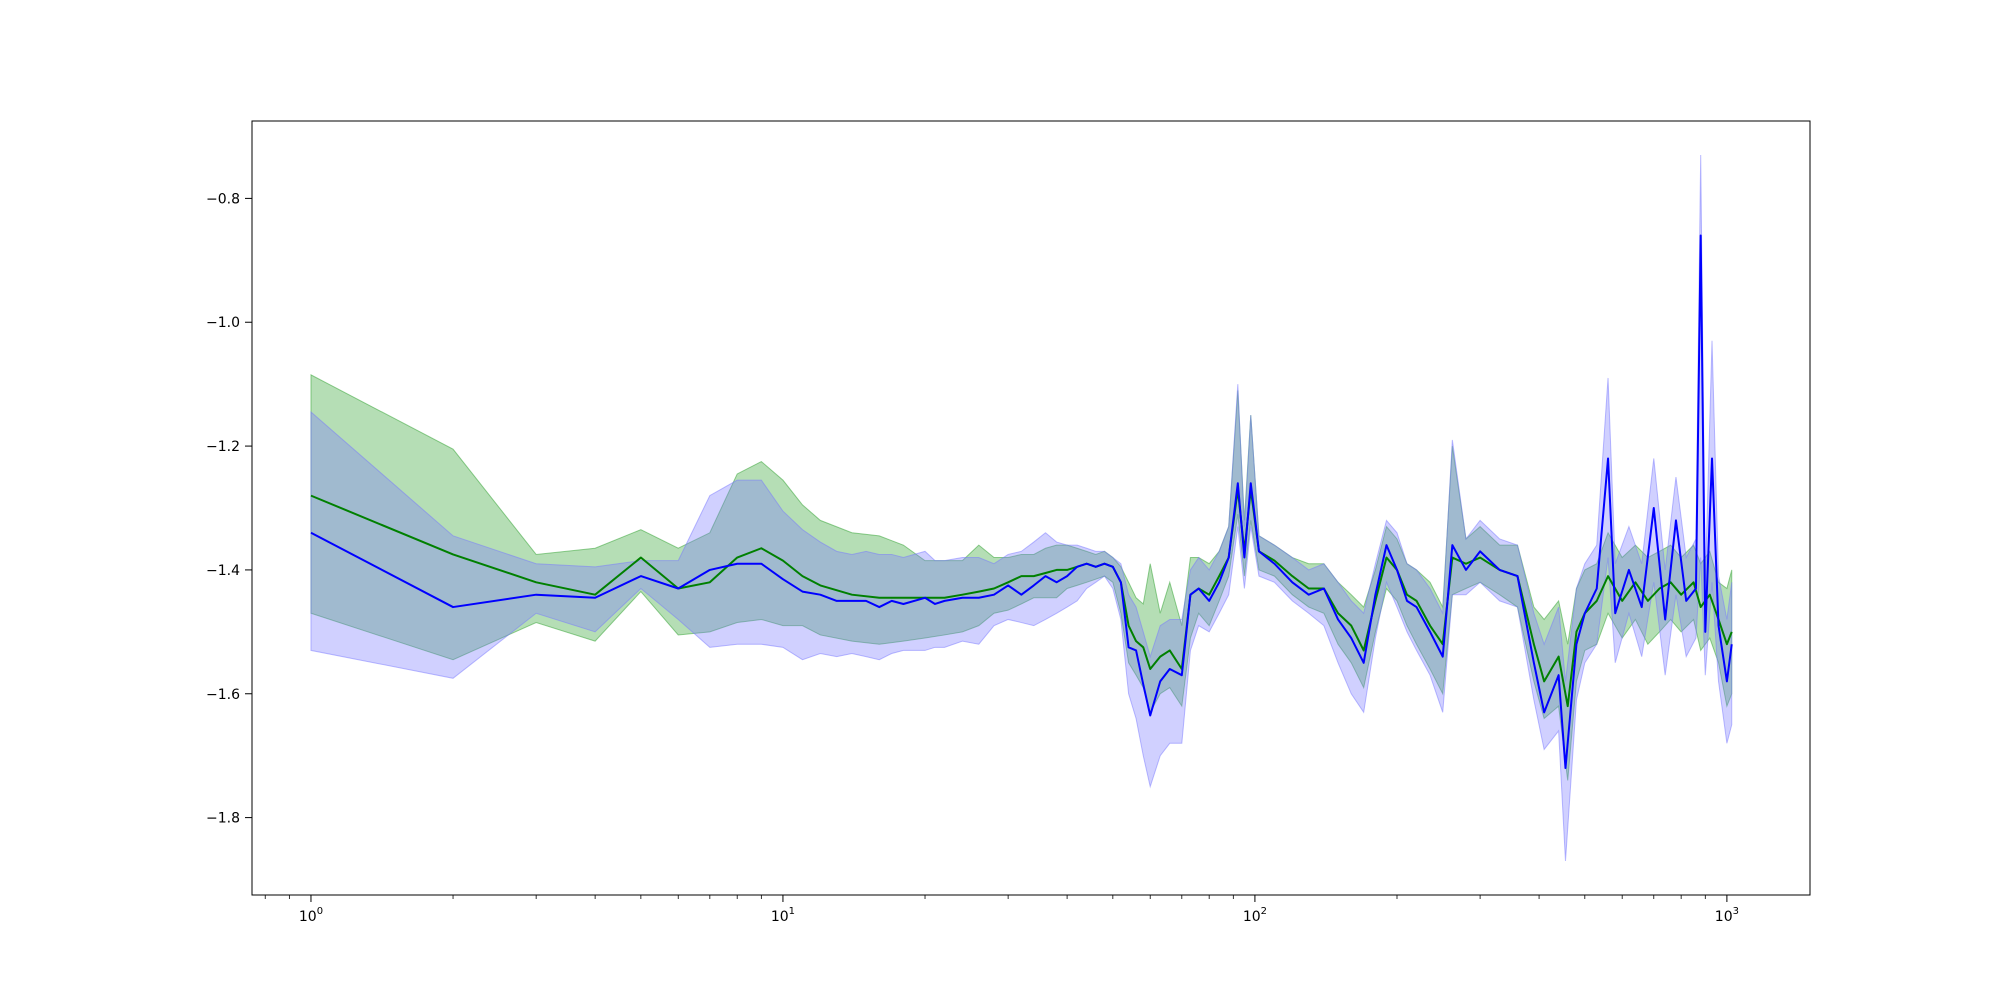 The width and height of the screenshot is (2000, 1000). Describe the element at coordinates (223, 695) in the screenshot. I see `y-tick-label: −1.6` at that location.